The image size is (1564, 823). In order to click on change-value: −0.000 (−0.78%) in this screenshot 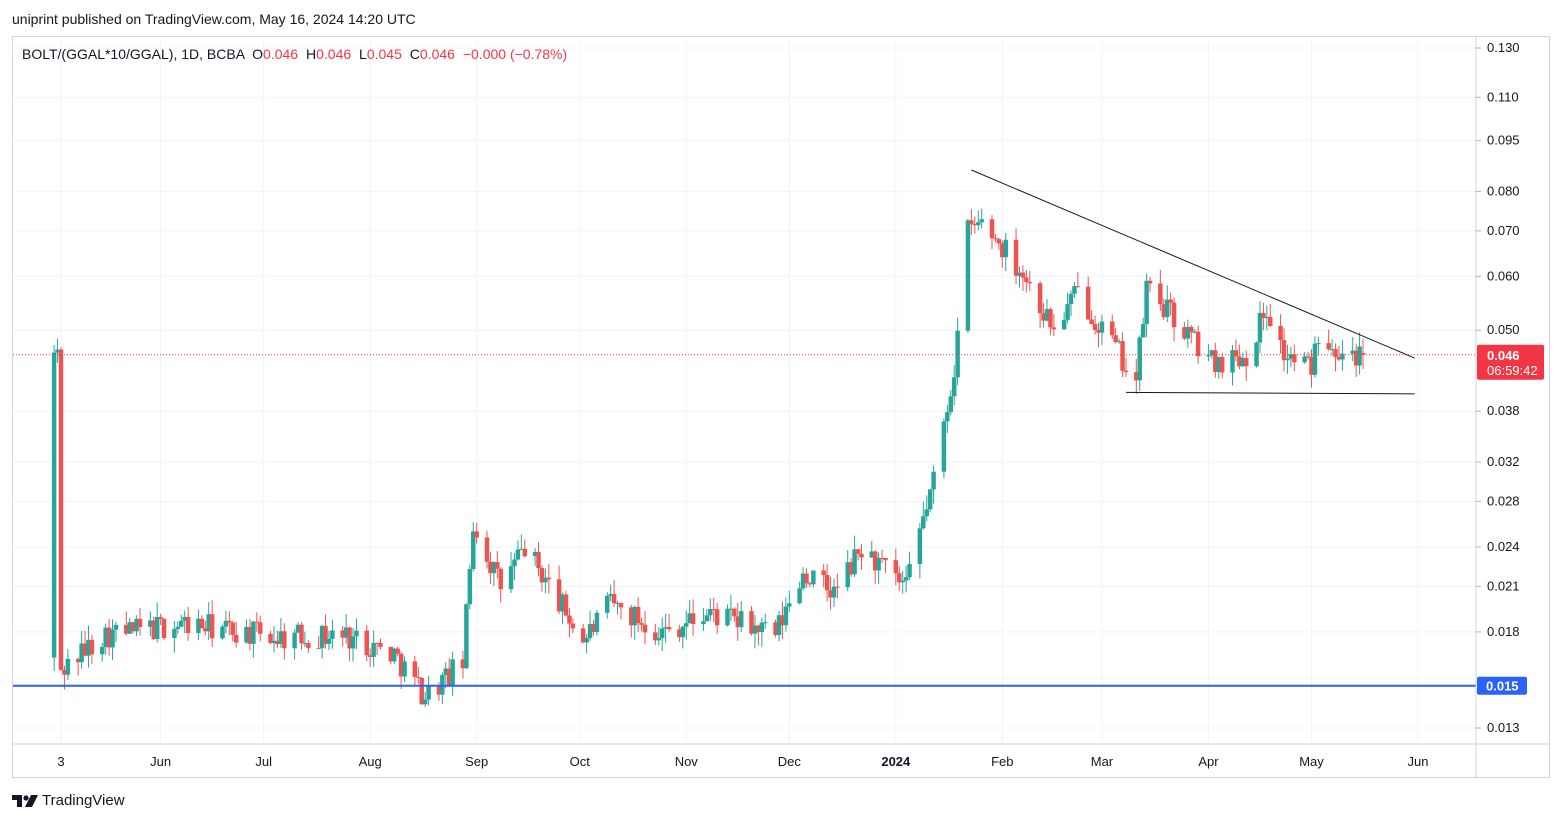, I will do `click(515, 54)`.